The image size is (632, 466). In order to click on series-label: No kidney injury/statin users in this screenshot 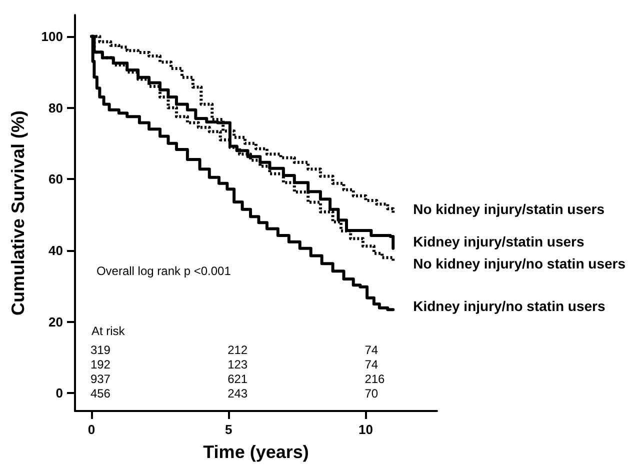, I will do `click(509, 208)`.